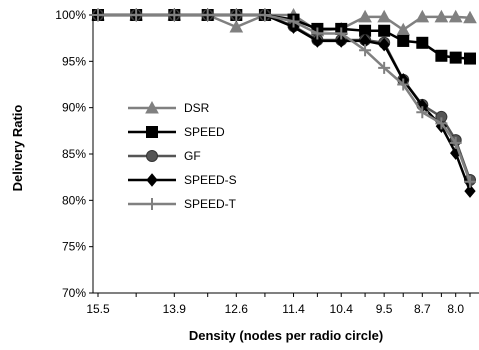 This screenshot has width=479, height=350. What do you see at coordinates (17, 148) in the screenshot?
I see `y-axis-title: Delivery Ratio` at bounding box center [17, 148].